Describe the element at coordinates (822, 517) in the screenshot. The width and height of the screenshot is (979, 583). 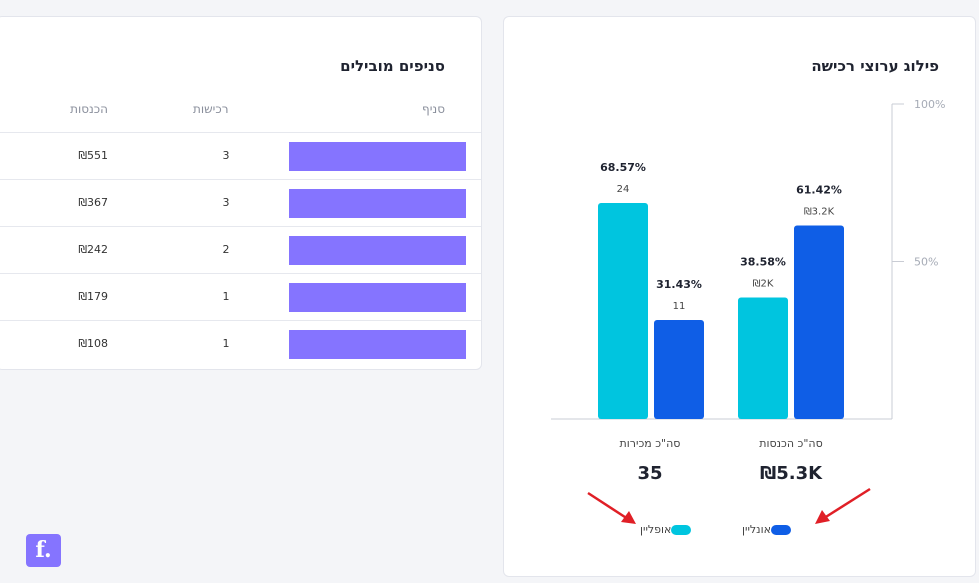
I see `annotation-arrowhead-right` at that location.